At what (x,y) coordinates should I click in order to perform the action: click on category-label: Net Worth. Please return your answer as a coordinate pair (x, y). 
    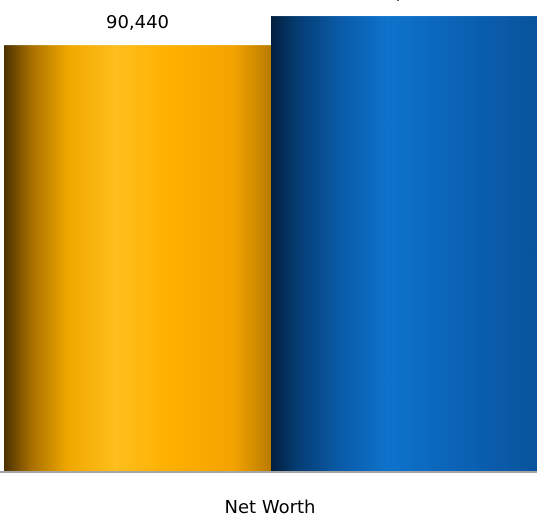
    Looking at the image, I should click on (270, 507).